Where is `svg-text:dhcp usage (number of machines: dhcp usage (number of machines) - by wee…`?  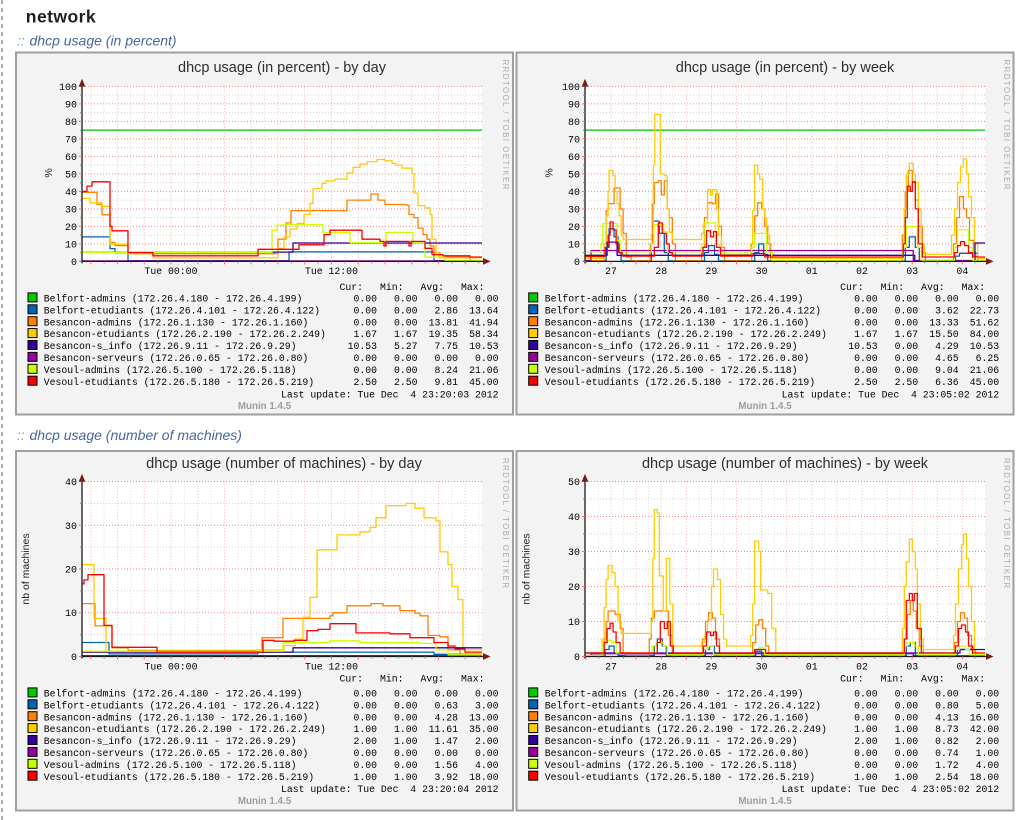
svg-text:dhcp usage (number of machines: dhcp usage (number of machines) - by wee… is located at coordinates (785, 464).